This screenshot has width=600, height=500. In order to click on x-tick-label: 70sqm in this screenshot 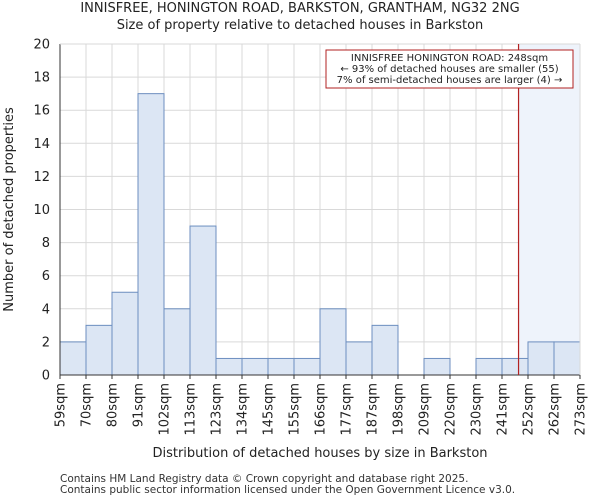, I will do `click(87, 405)`.